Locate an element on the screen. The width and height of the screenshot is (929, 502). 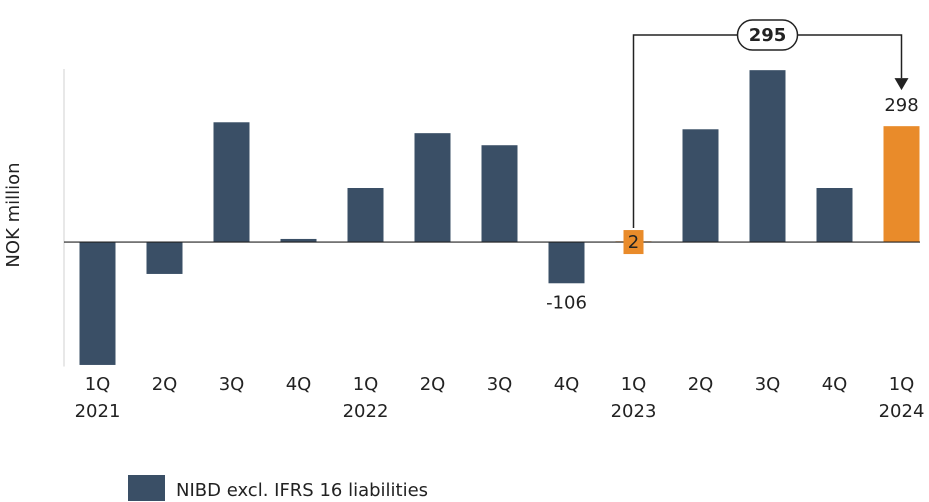
annotation-arrow is located at coordinates (901, 84).